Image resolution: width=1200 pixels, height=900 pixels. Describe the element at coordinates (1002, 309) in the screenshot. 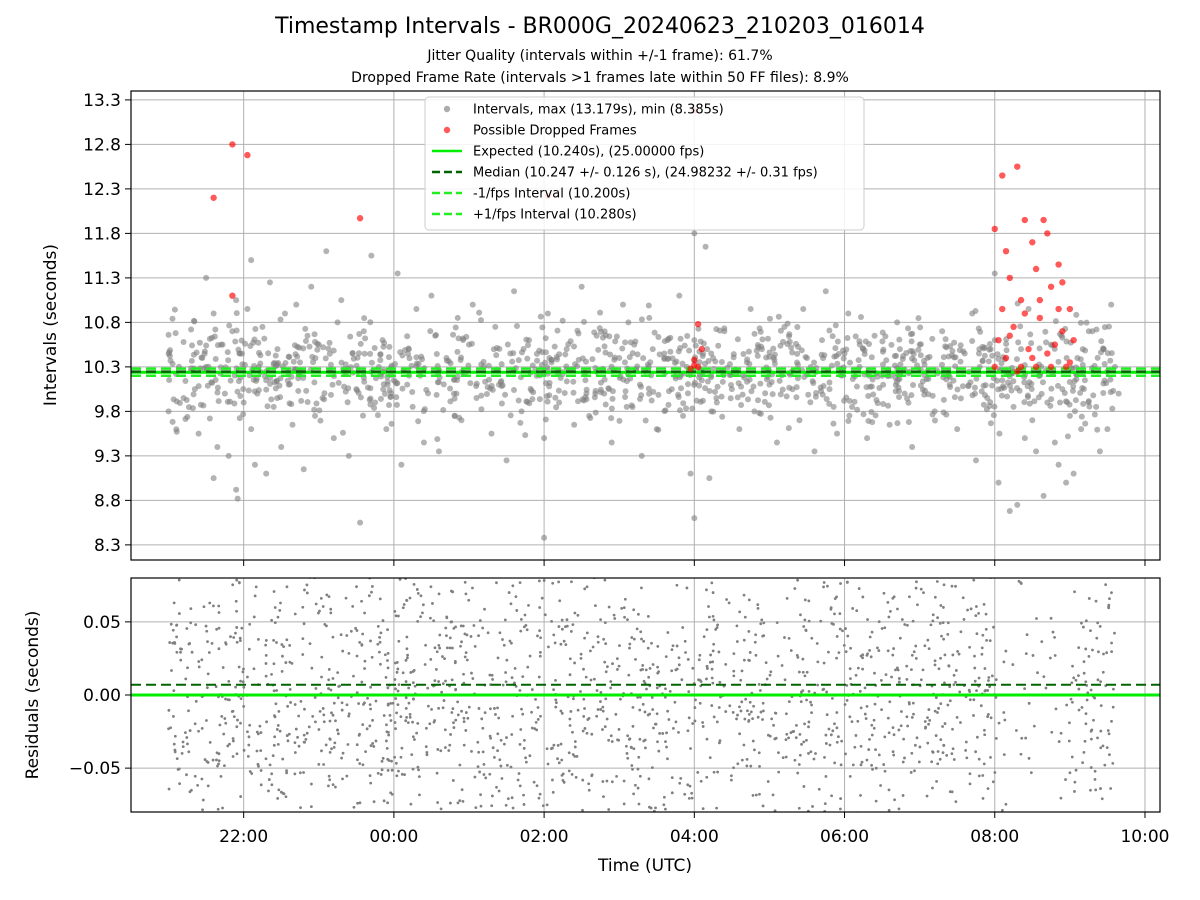

I see `dropped-frame-point` at that location.